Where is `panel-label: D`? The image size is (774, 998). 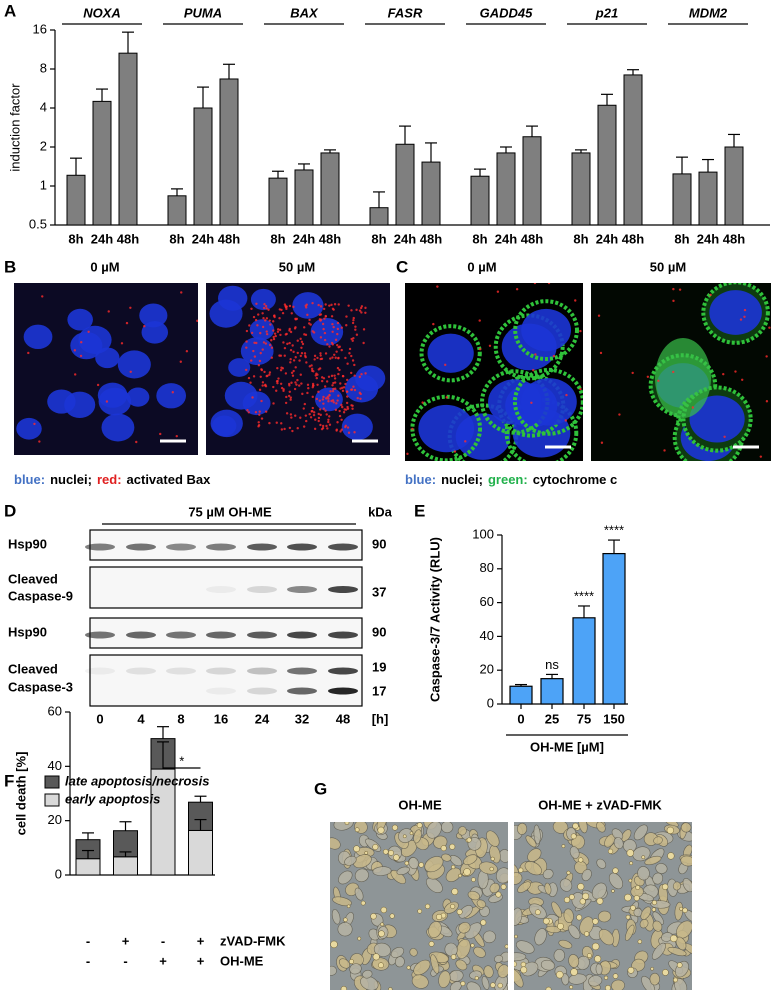 panel-label: D is located at coordinates (10, 510).